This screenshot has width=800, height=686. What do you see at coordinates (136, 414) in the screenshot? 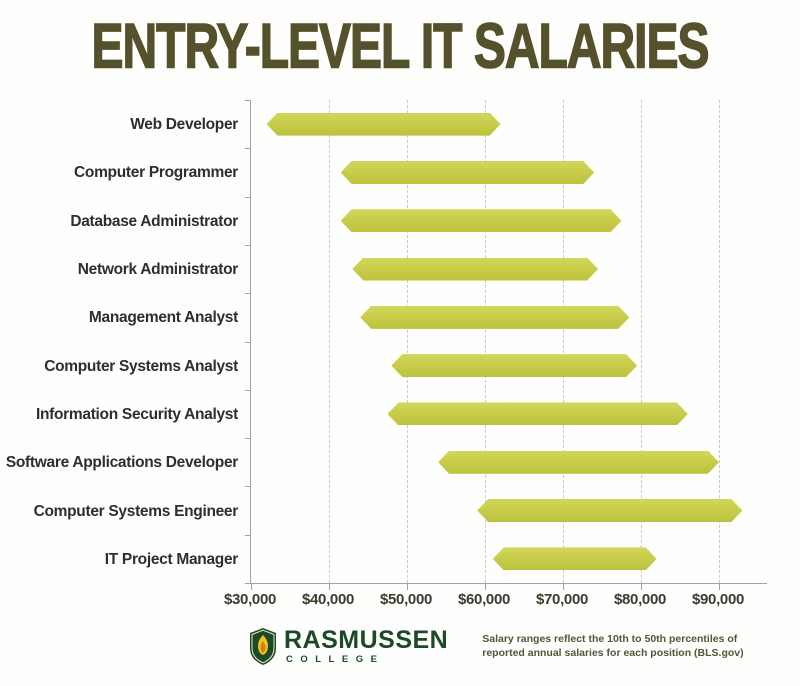
I see `category-label: Information Security Analyst` at bounding box center [136, 414].